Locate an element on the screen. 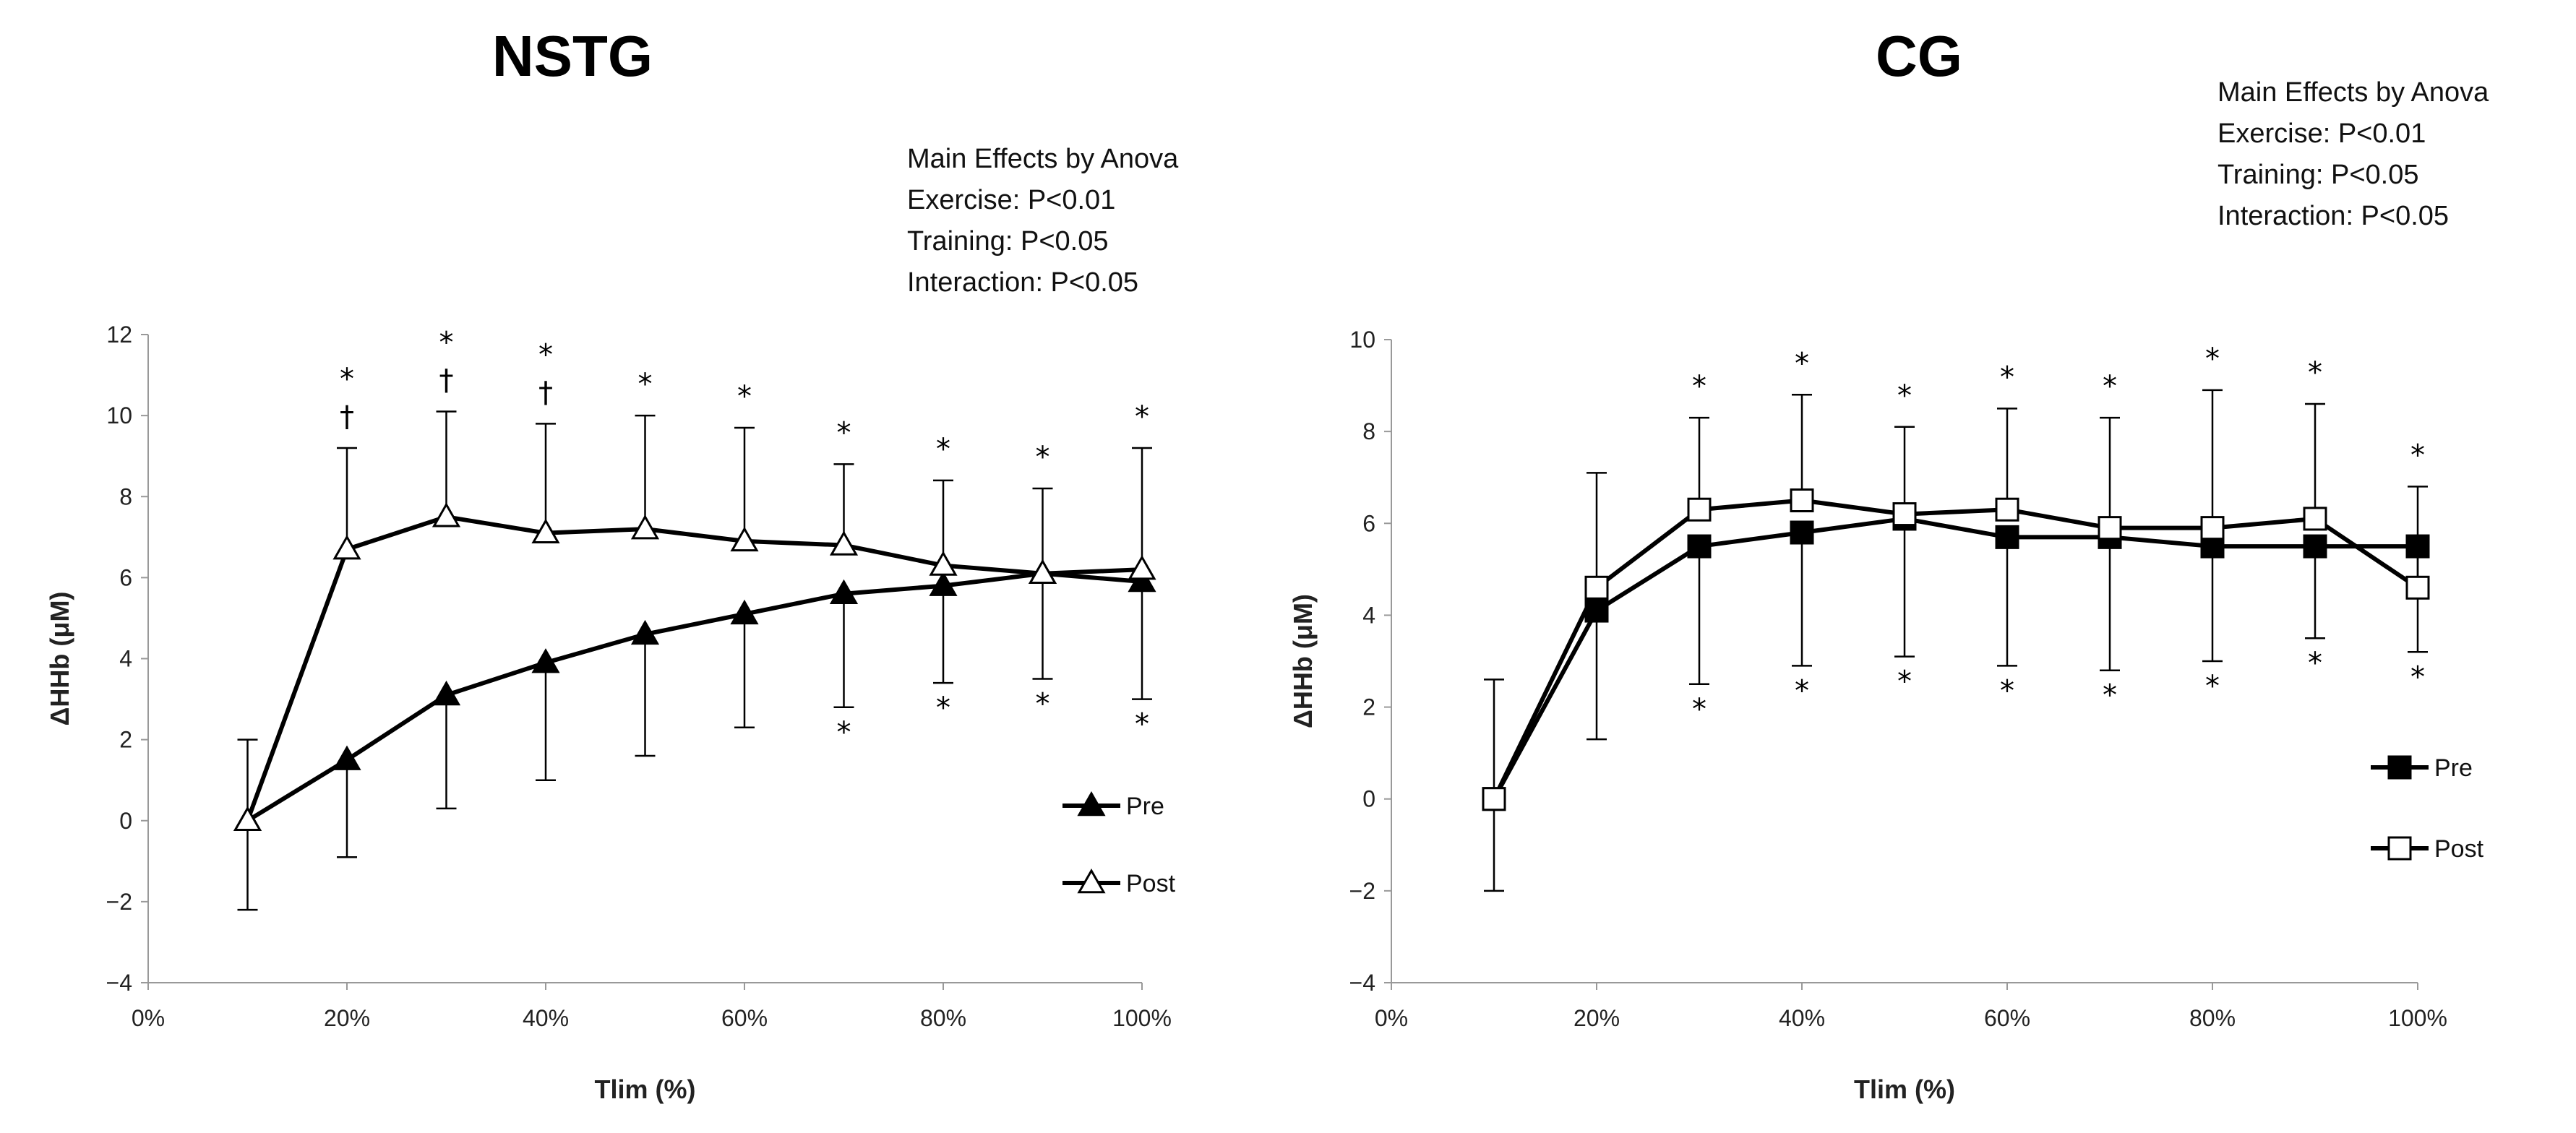 This screenshot has width=2576, height=1133. panel2-legend-pre-label: Pre is located at coordinates (2454, 768).